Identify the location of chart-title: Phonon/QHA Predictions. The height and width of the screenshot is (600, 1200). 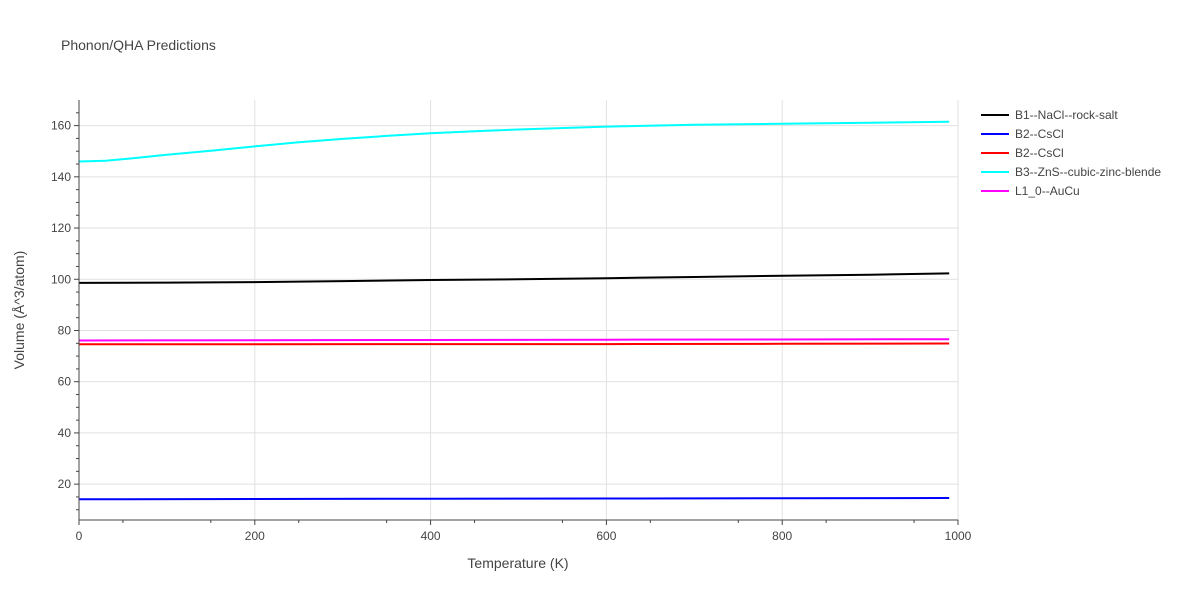
(138, 45).